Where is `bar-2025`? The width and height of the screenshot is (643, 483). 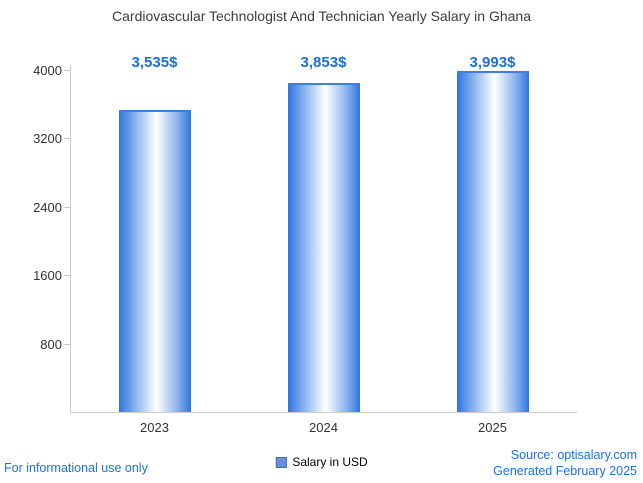 bar-2025 is located at coordinates (492, 241).